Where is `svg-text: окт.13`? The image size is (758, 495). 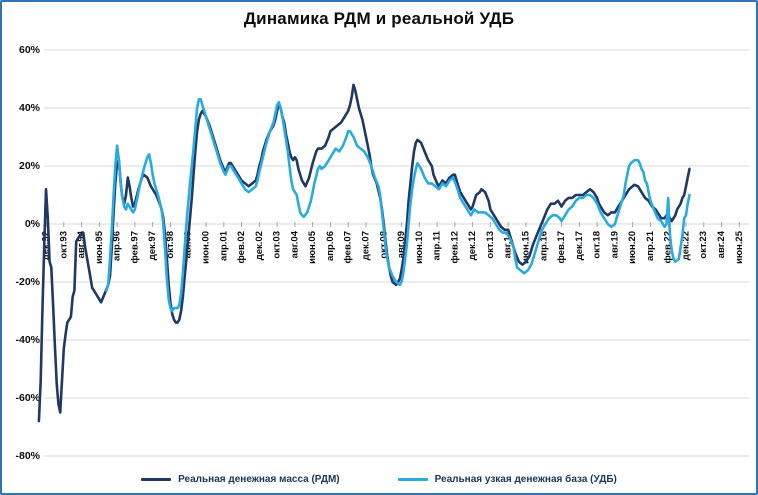 svg-text: окт.13 is located at coordinates (490, 245).